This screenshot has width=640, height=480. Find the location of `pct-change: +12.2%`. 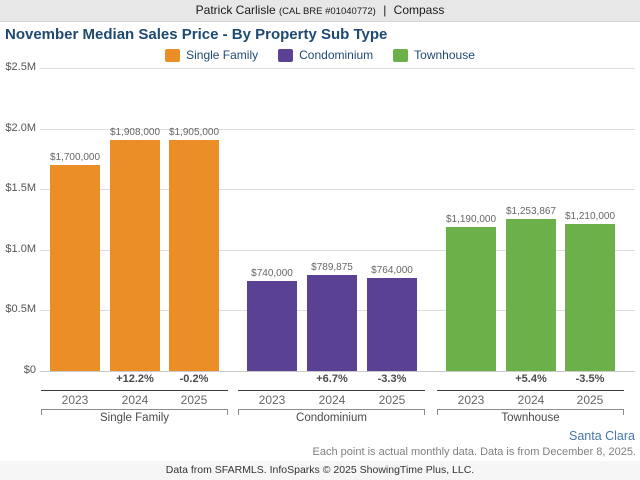

pct-change: +12.2% is located at coordinates (135, 379).